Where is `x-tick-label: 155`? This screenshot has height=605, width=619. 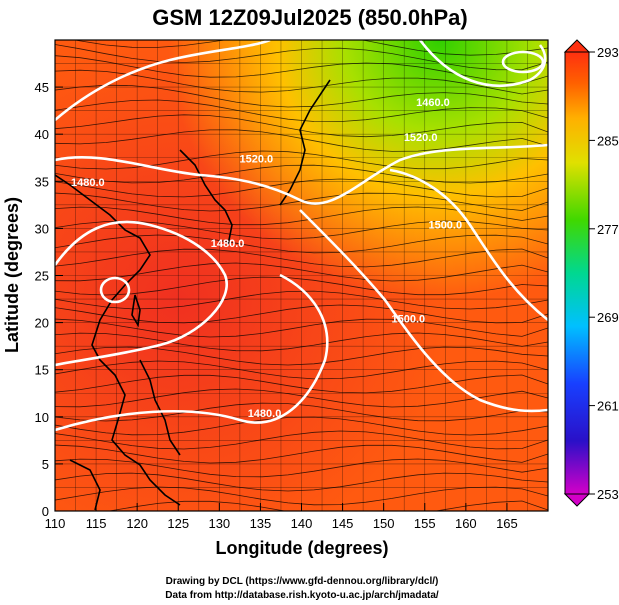
x-tick-label: 155 is located at coordinates (425, 523).